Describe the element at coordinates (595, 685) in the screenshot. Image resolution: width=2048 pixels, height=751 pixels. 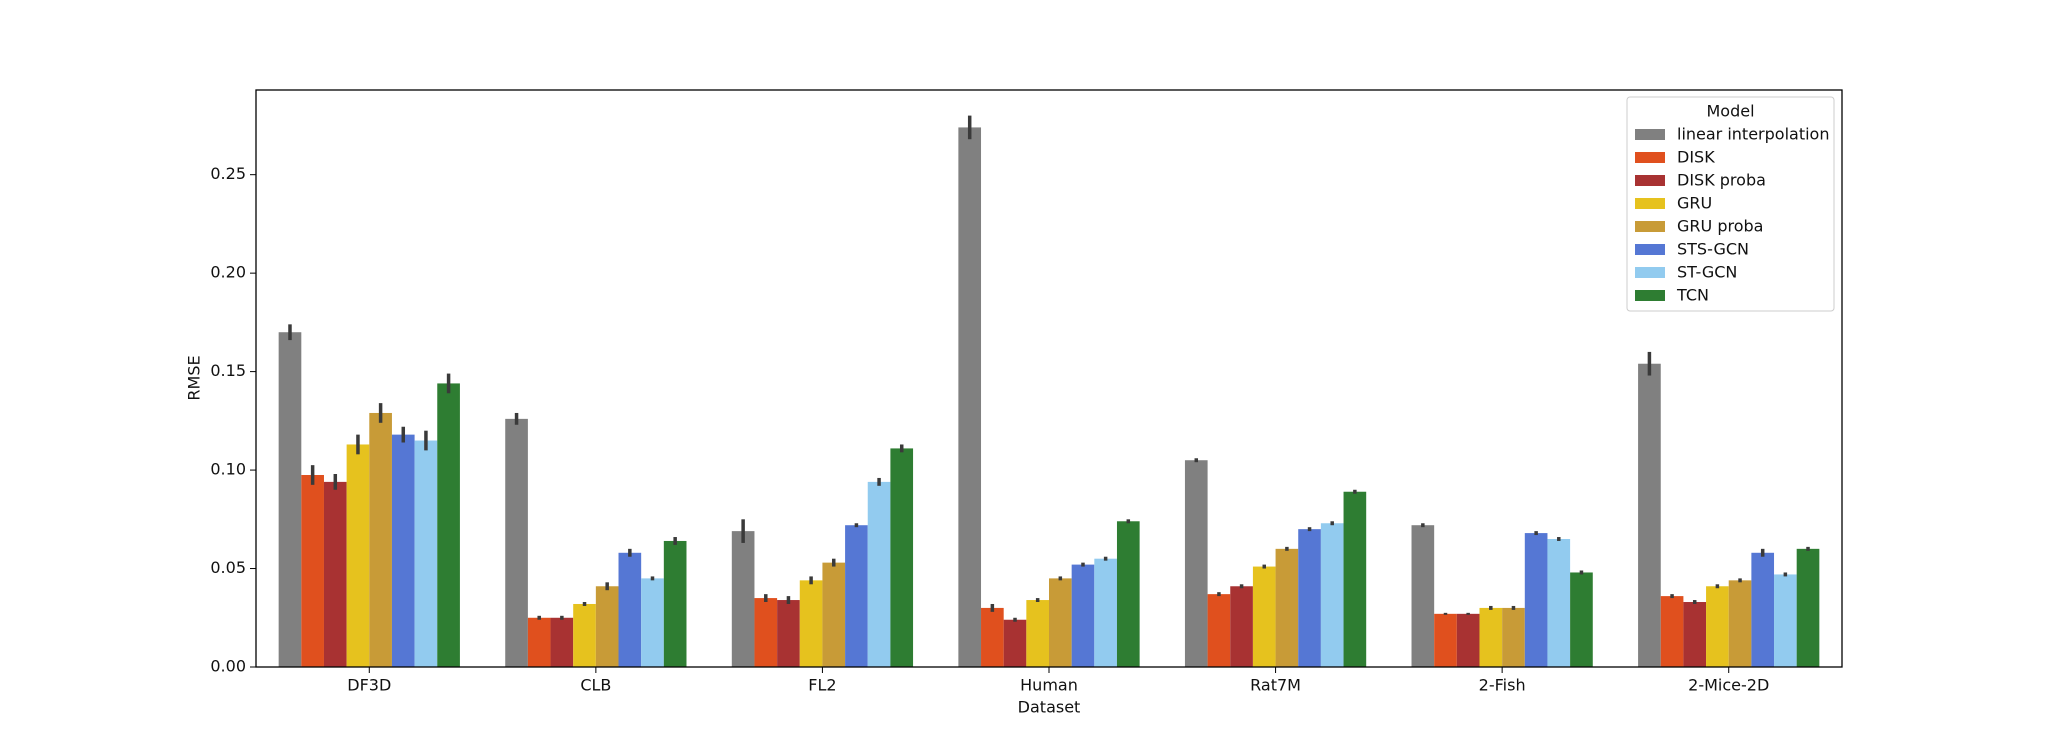
I see `x-tick-label: CLB` at that location.